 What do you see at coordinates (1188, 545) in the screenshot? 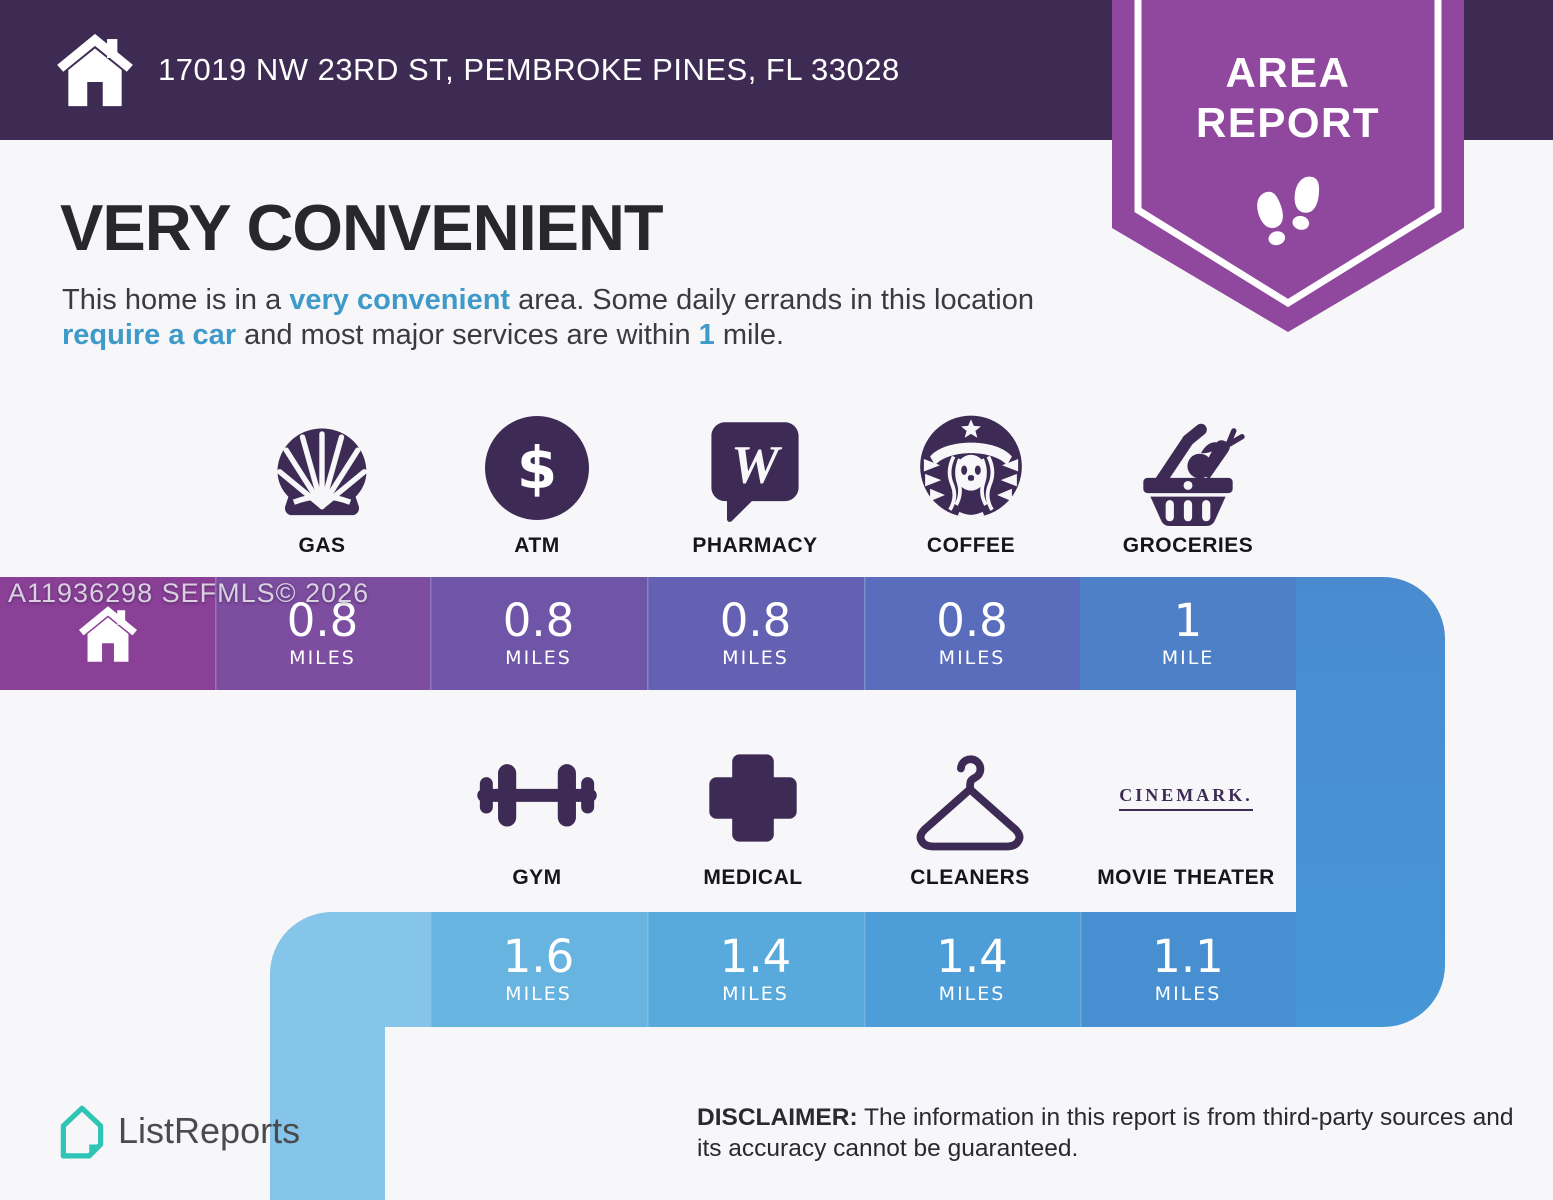
I see `poi-label-groceries: GROCERIES` at bounding box center [1188, 545].